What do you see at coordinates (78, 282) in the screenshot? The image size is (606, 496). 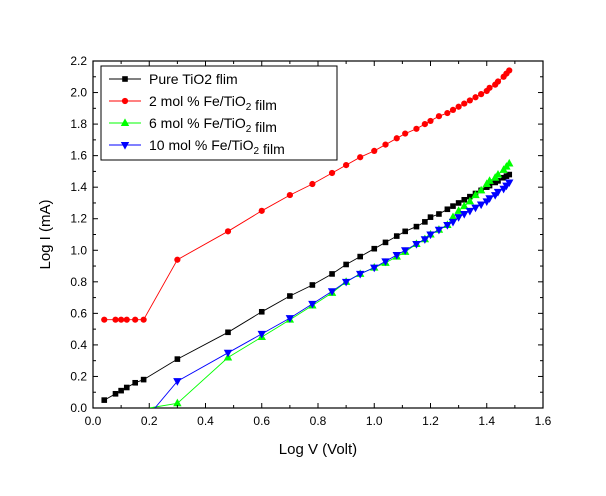 I see `y-tick-label: 0.8` at bounding box center [78, 282].